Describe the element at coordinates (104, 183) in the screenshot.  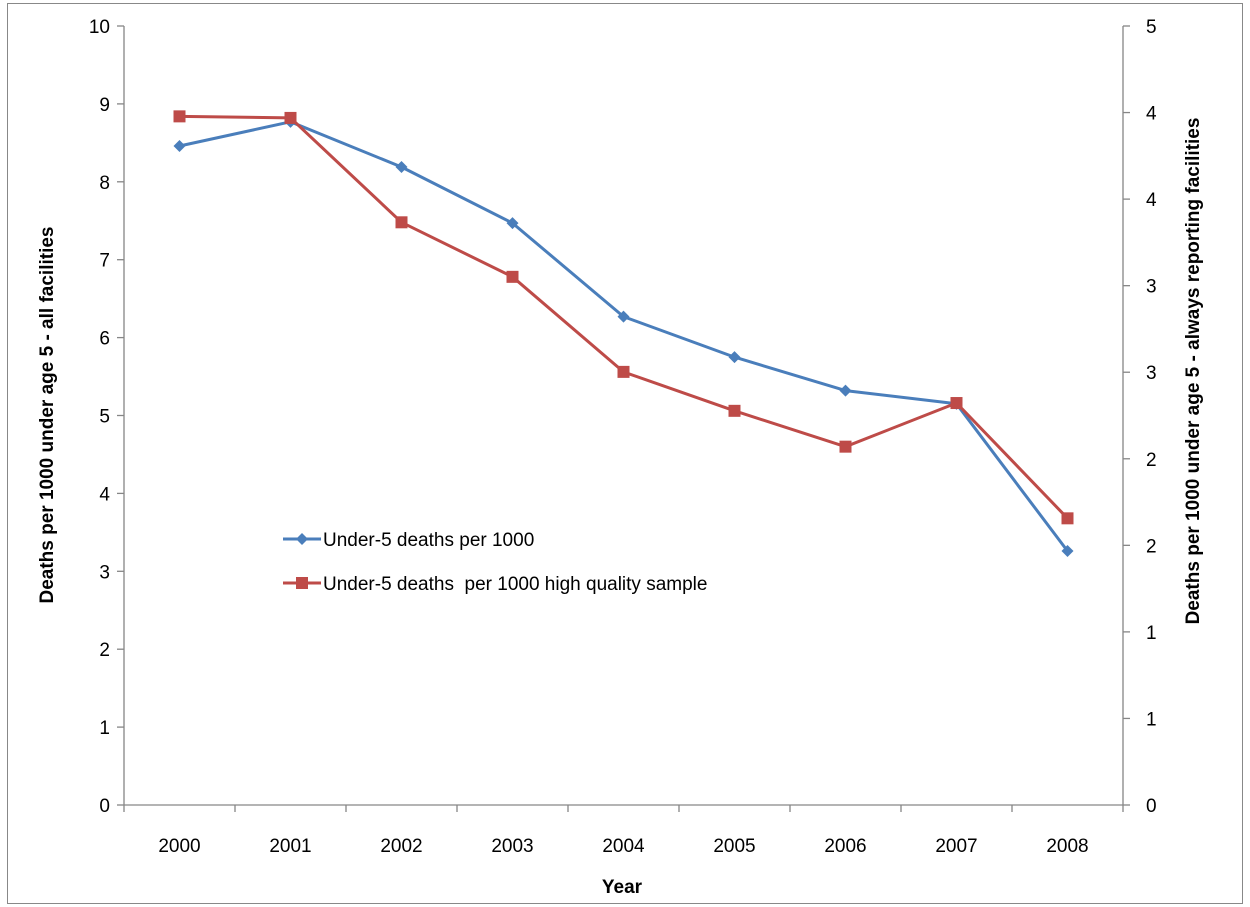
I see `left-y-tick-label: 8` at that location.